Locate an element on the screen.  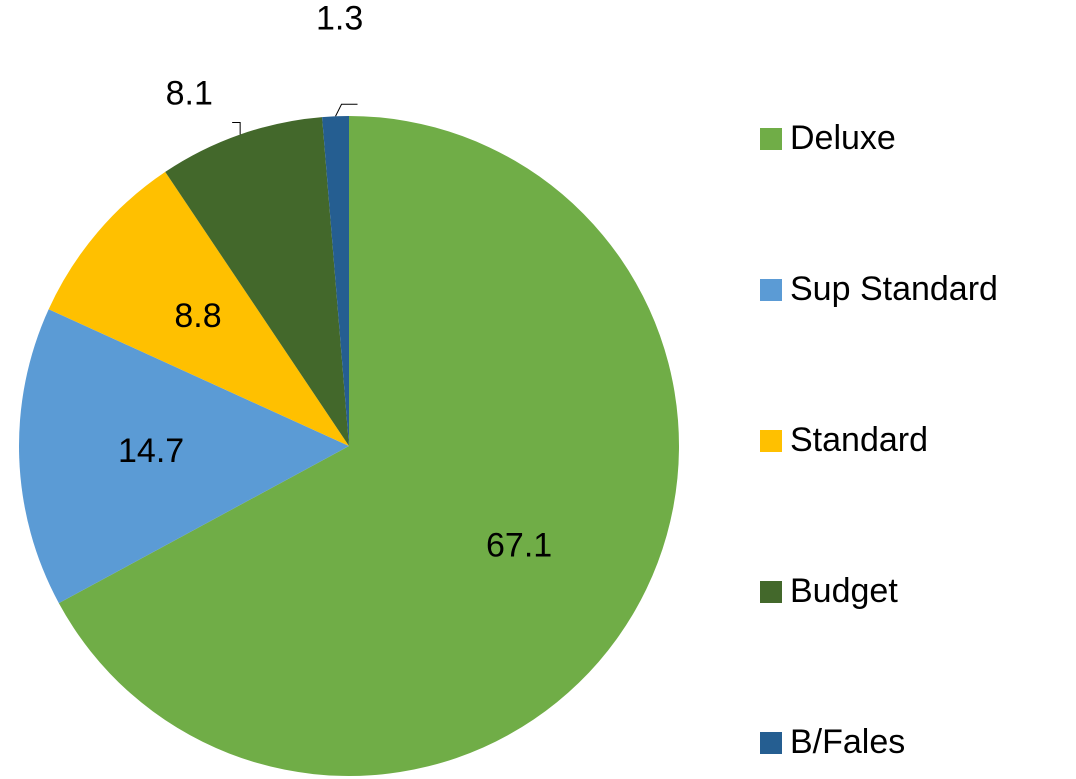
legend-label: Budget is located at coordinates (844, 591).